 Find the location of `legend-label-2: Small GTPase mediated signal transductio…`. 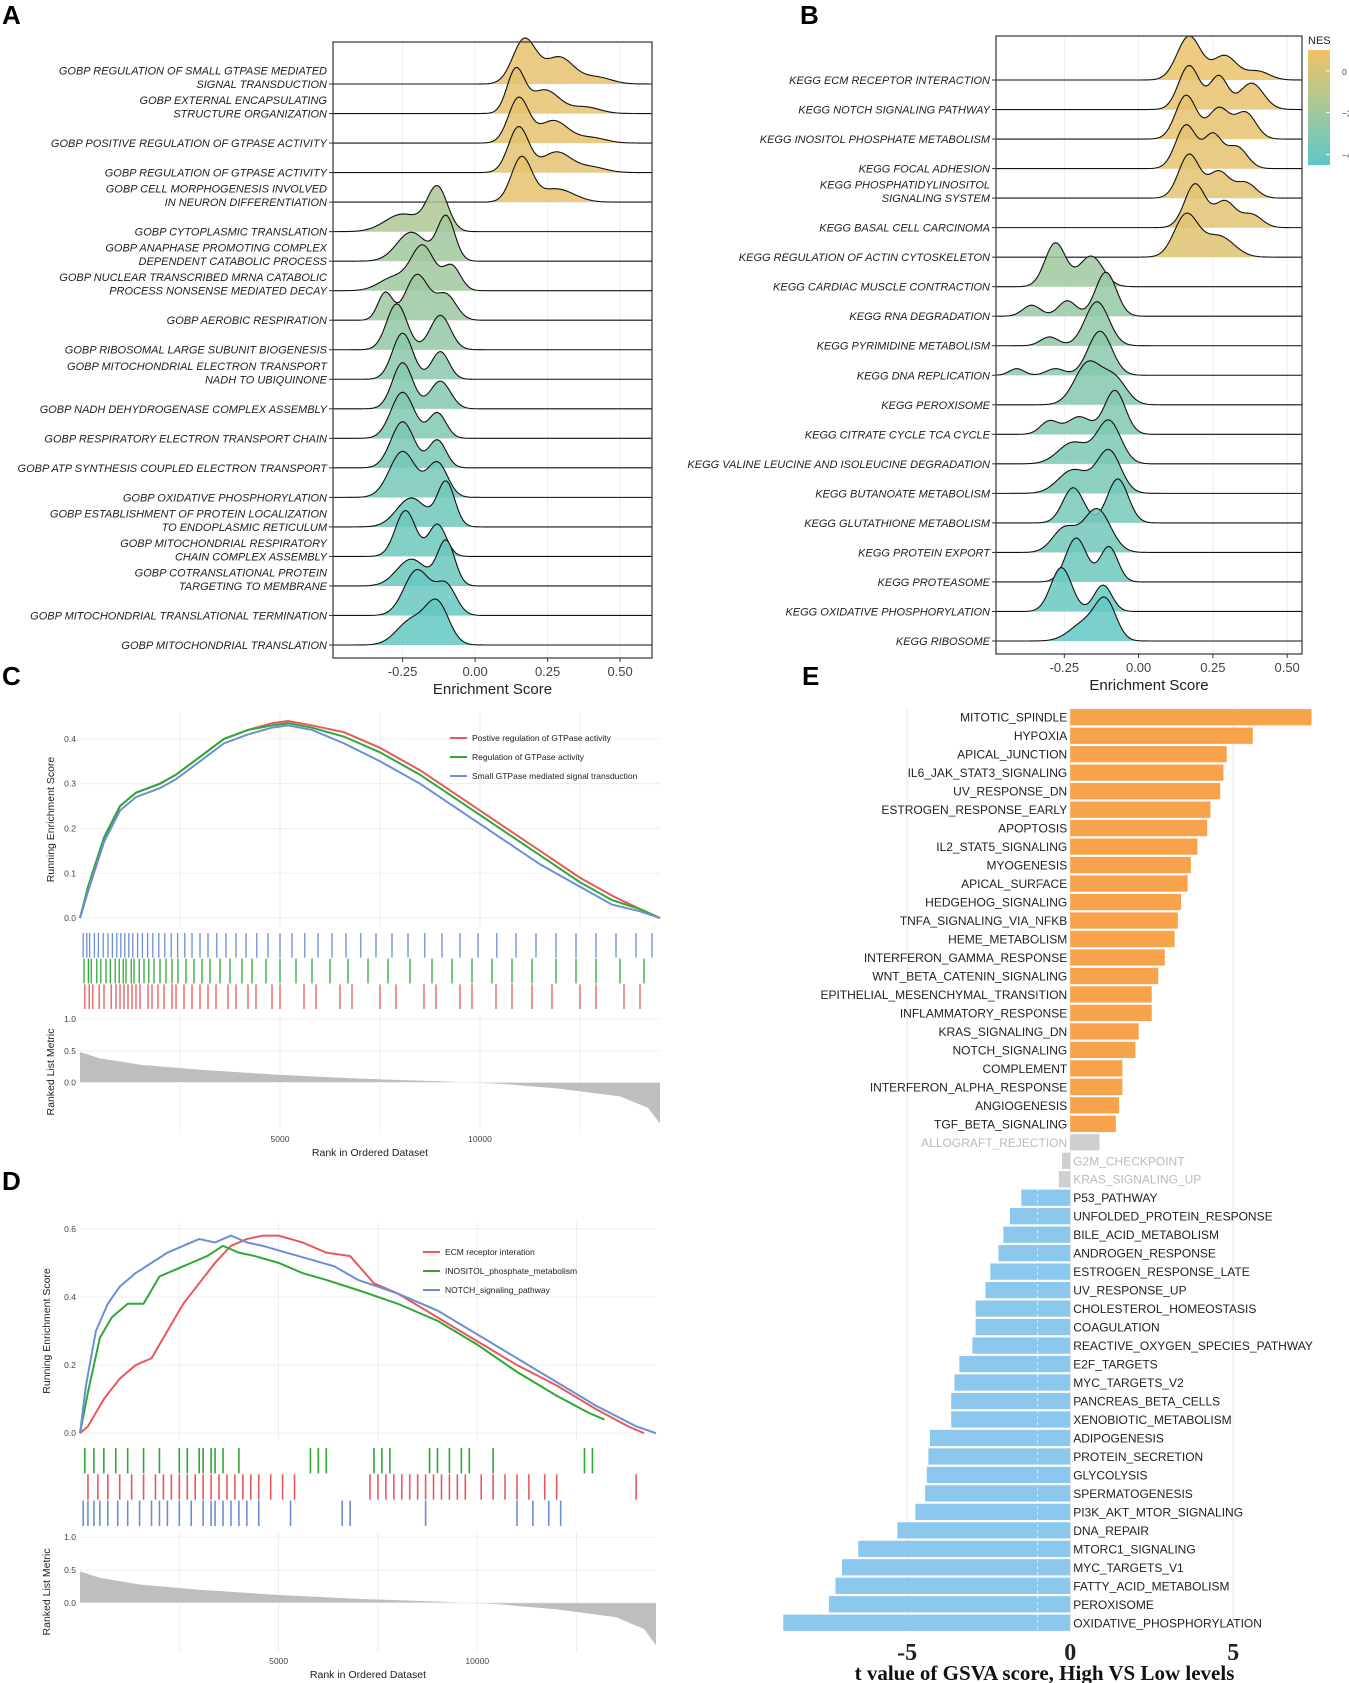

legend-label-2: Small GTPase mediated signal transductio… is located at coordinates (555, 776).